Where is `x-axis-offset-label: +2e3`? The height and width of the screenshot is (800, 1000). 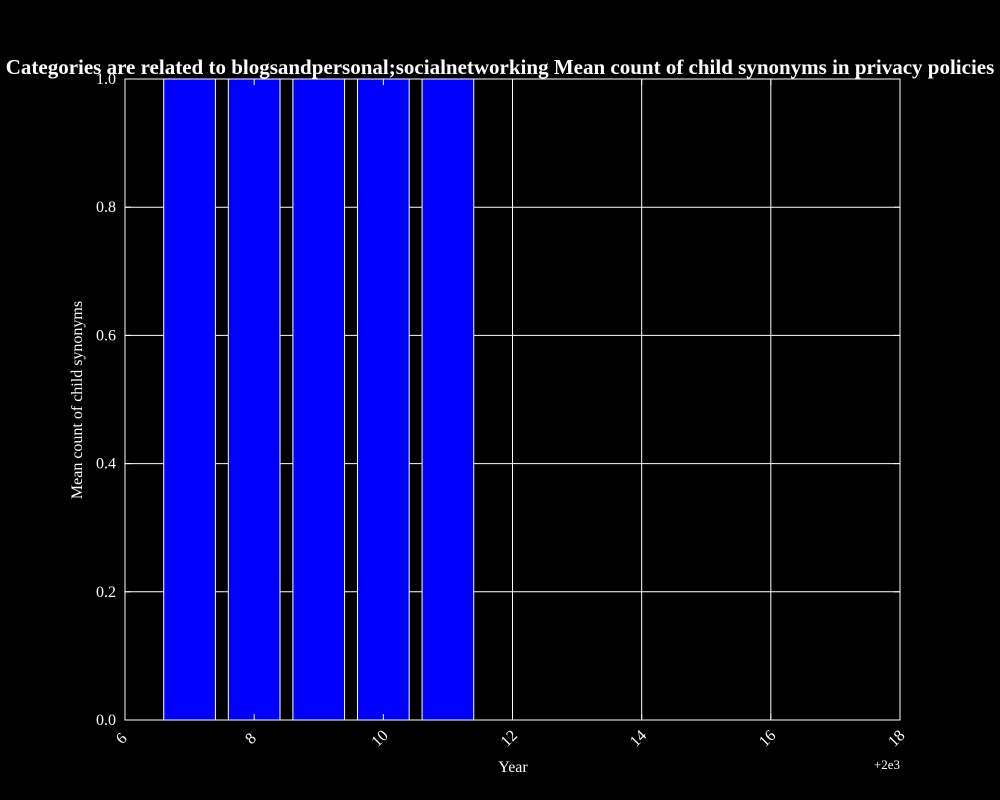 x-axis-offset-label: +2e3 is located at coordinates (887, 764).